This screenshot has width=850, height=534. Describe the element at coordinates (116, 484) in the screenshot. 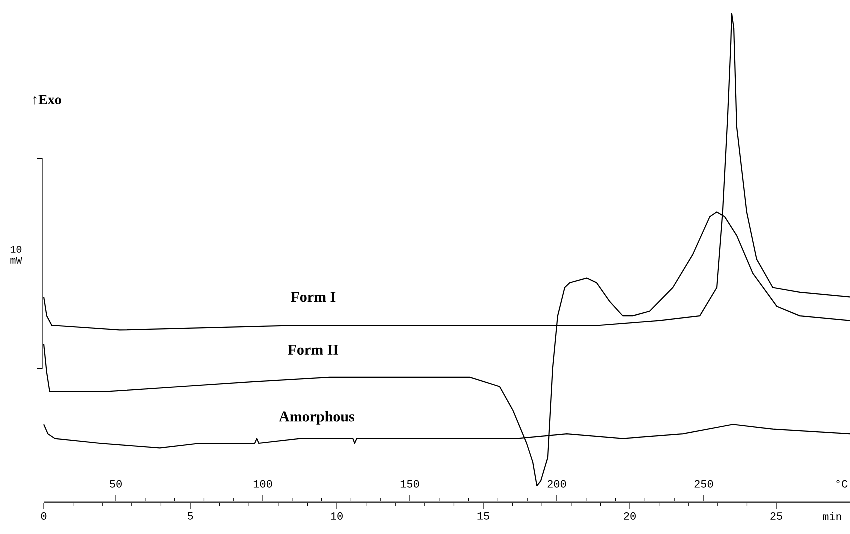

I see `x2-tick-label: 50` at that location.